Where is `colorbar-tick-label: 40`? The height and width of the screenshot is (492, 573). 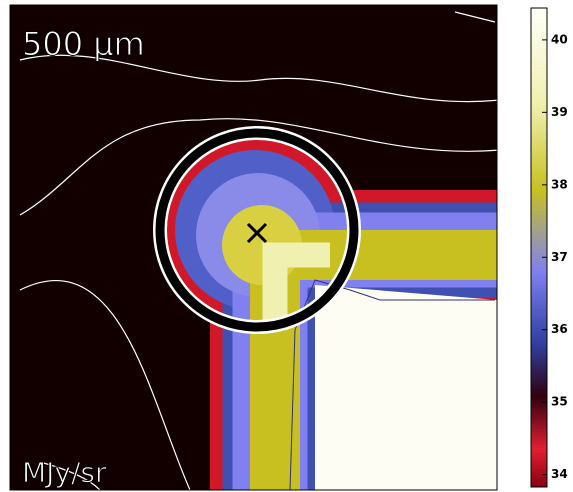 colorbar-tick-label: 40 is located at coordinates (559, 39).